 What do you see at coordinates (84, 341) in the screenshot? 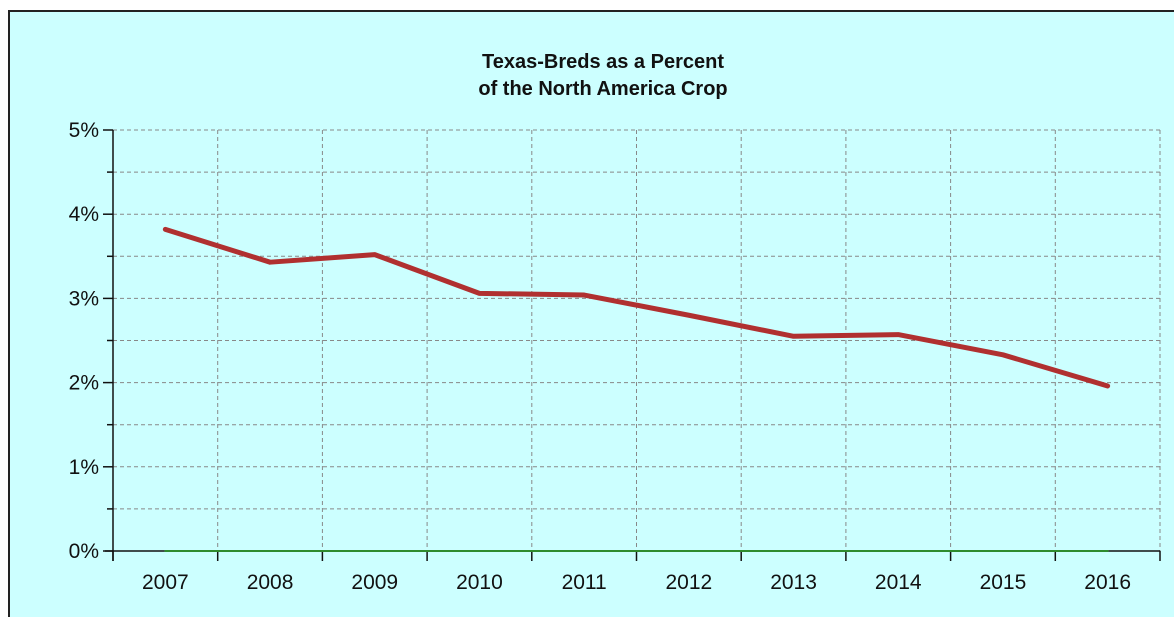
I see `y-tick-labels: 0% 1% 2% 3% 4% 5%` at bounding box center [84, 341].